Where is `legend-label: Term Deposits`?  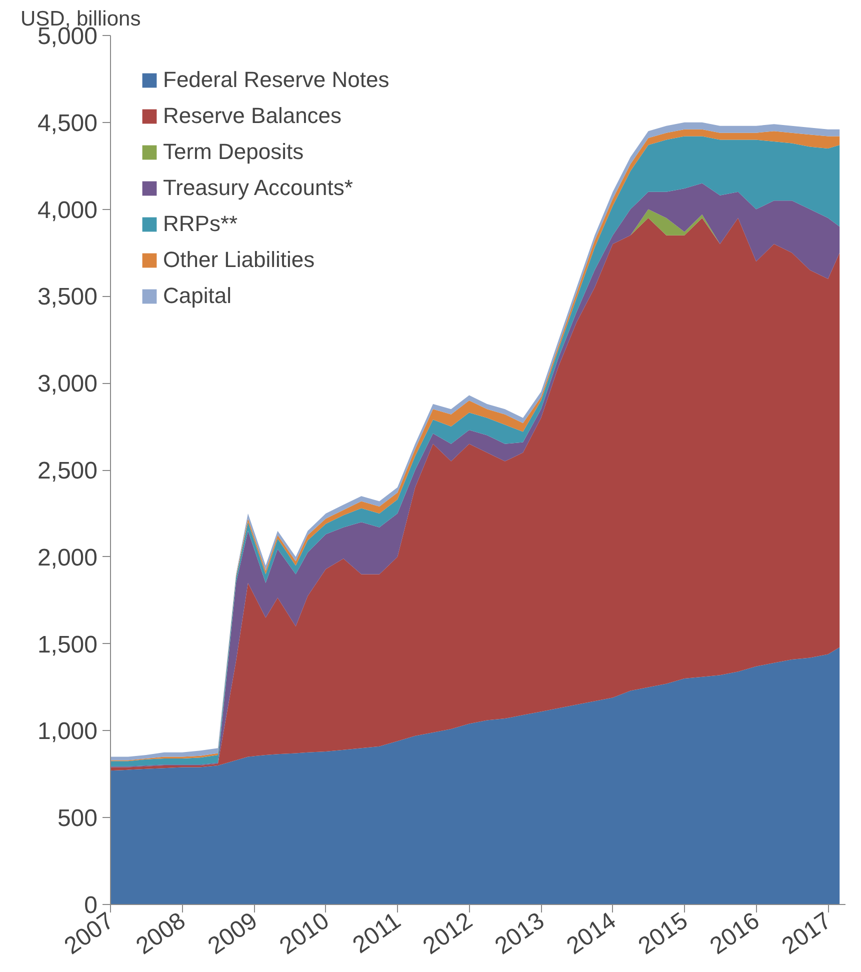
legend-label: Term Deposits is located at coordinates (233, 152).